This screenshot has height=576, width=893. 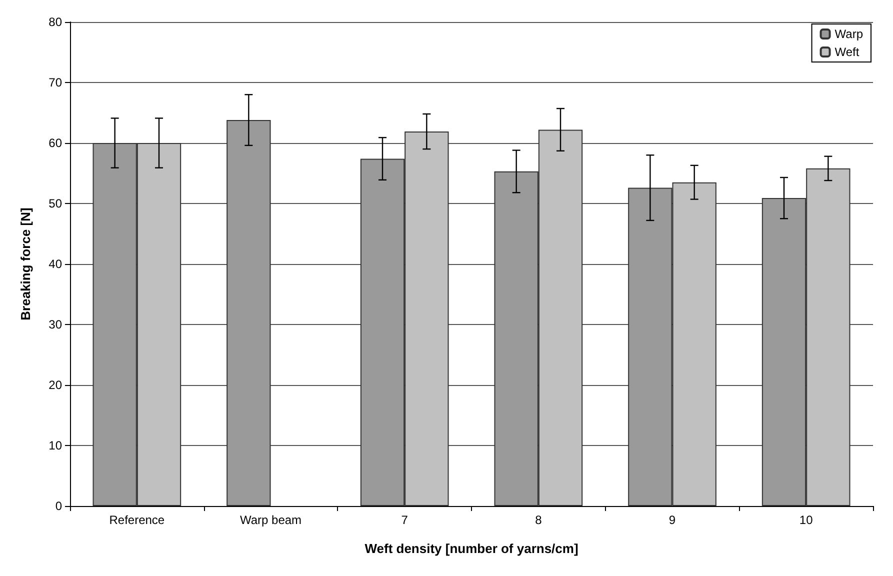 What do you see at coordinates (806, 520) in the screenshot?
I see `x-tick-label: 10` at bounding box center [806, 520].